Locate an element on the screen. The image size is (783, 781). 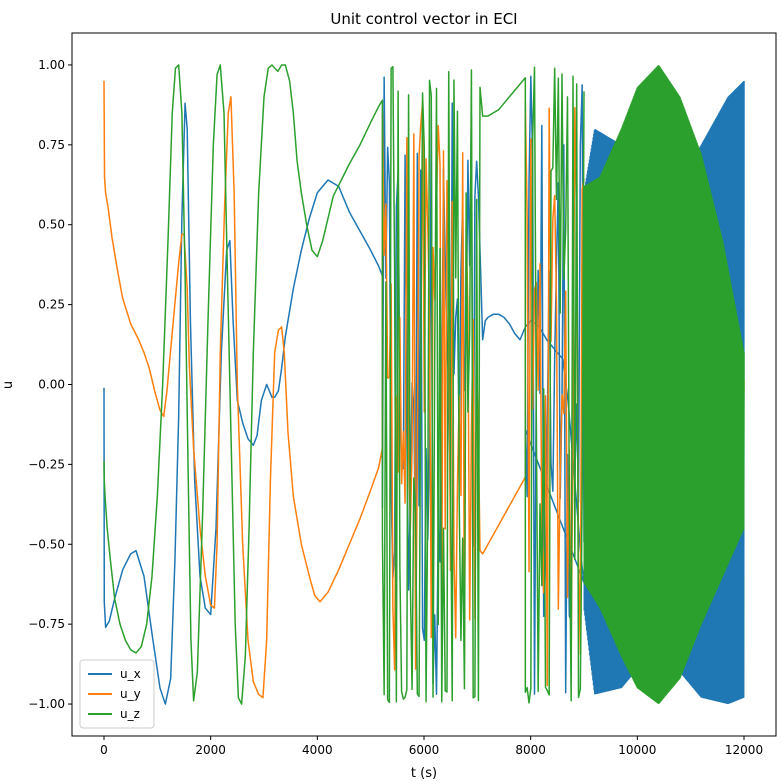
y-tick-label: −0.75 is located at coordinates (46, 624).